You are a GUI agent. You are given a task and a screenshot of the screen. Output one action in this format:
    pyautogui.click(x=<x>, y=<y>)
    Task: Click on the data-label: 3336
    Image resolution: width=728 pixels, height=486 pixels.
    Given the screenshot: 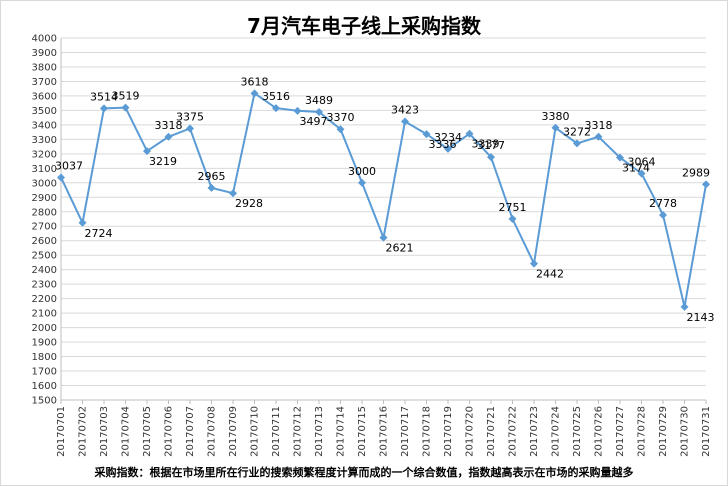 What is the action you would take?
    pyautogui.click(x=443, y=144)
    